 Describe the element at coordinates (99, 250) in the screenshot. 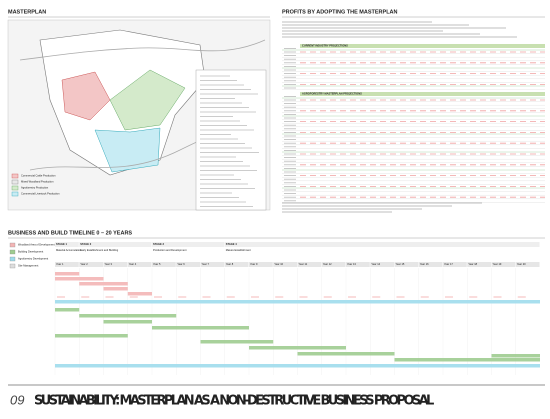

I see `stage-name: Early Establishment and Building` at that location.